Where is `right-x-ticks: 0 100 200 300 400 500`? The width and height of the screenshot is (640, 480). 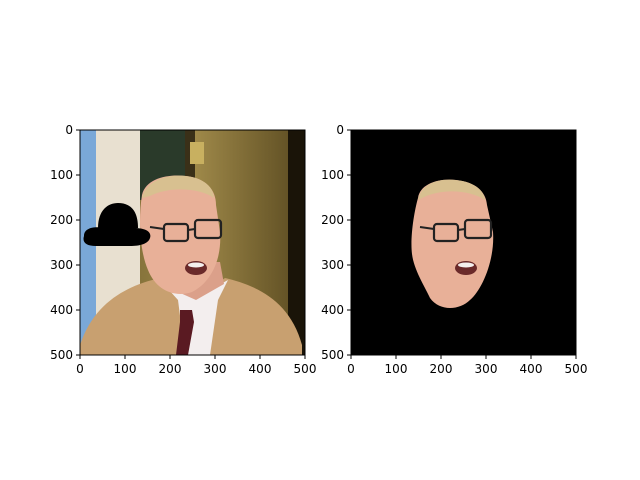
right-x-ticks: 0 100 200 300 400 500 is located at coordinates (467, 365).